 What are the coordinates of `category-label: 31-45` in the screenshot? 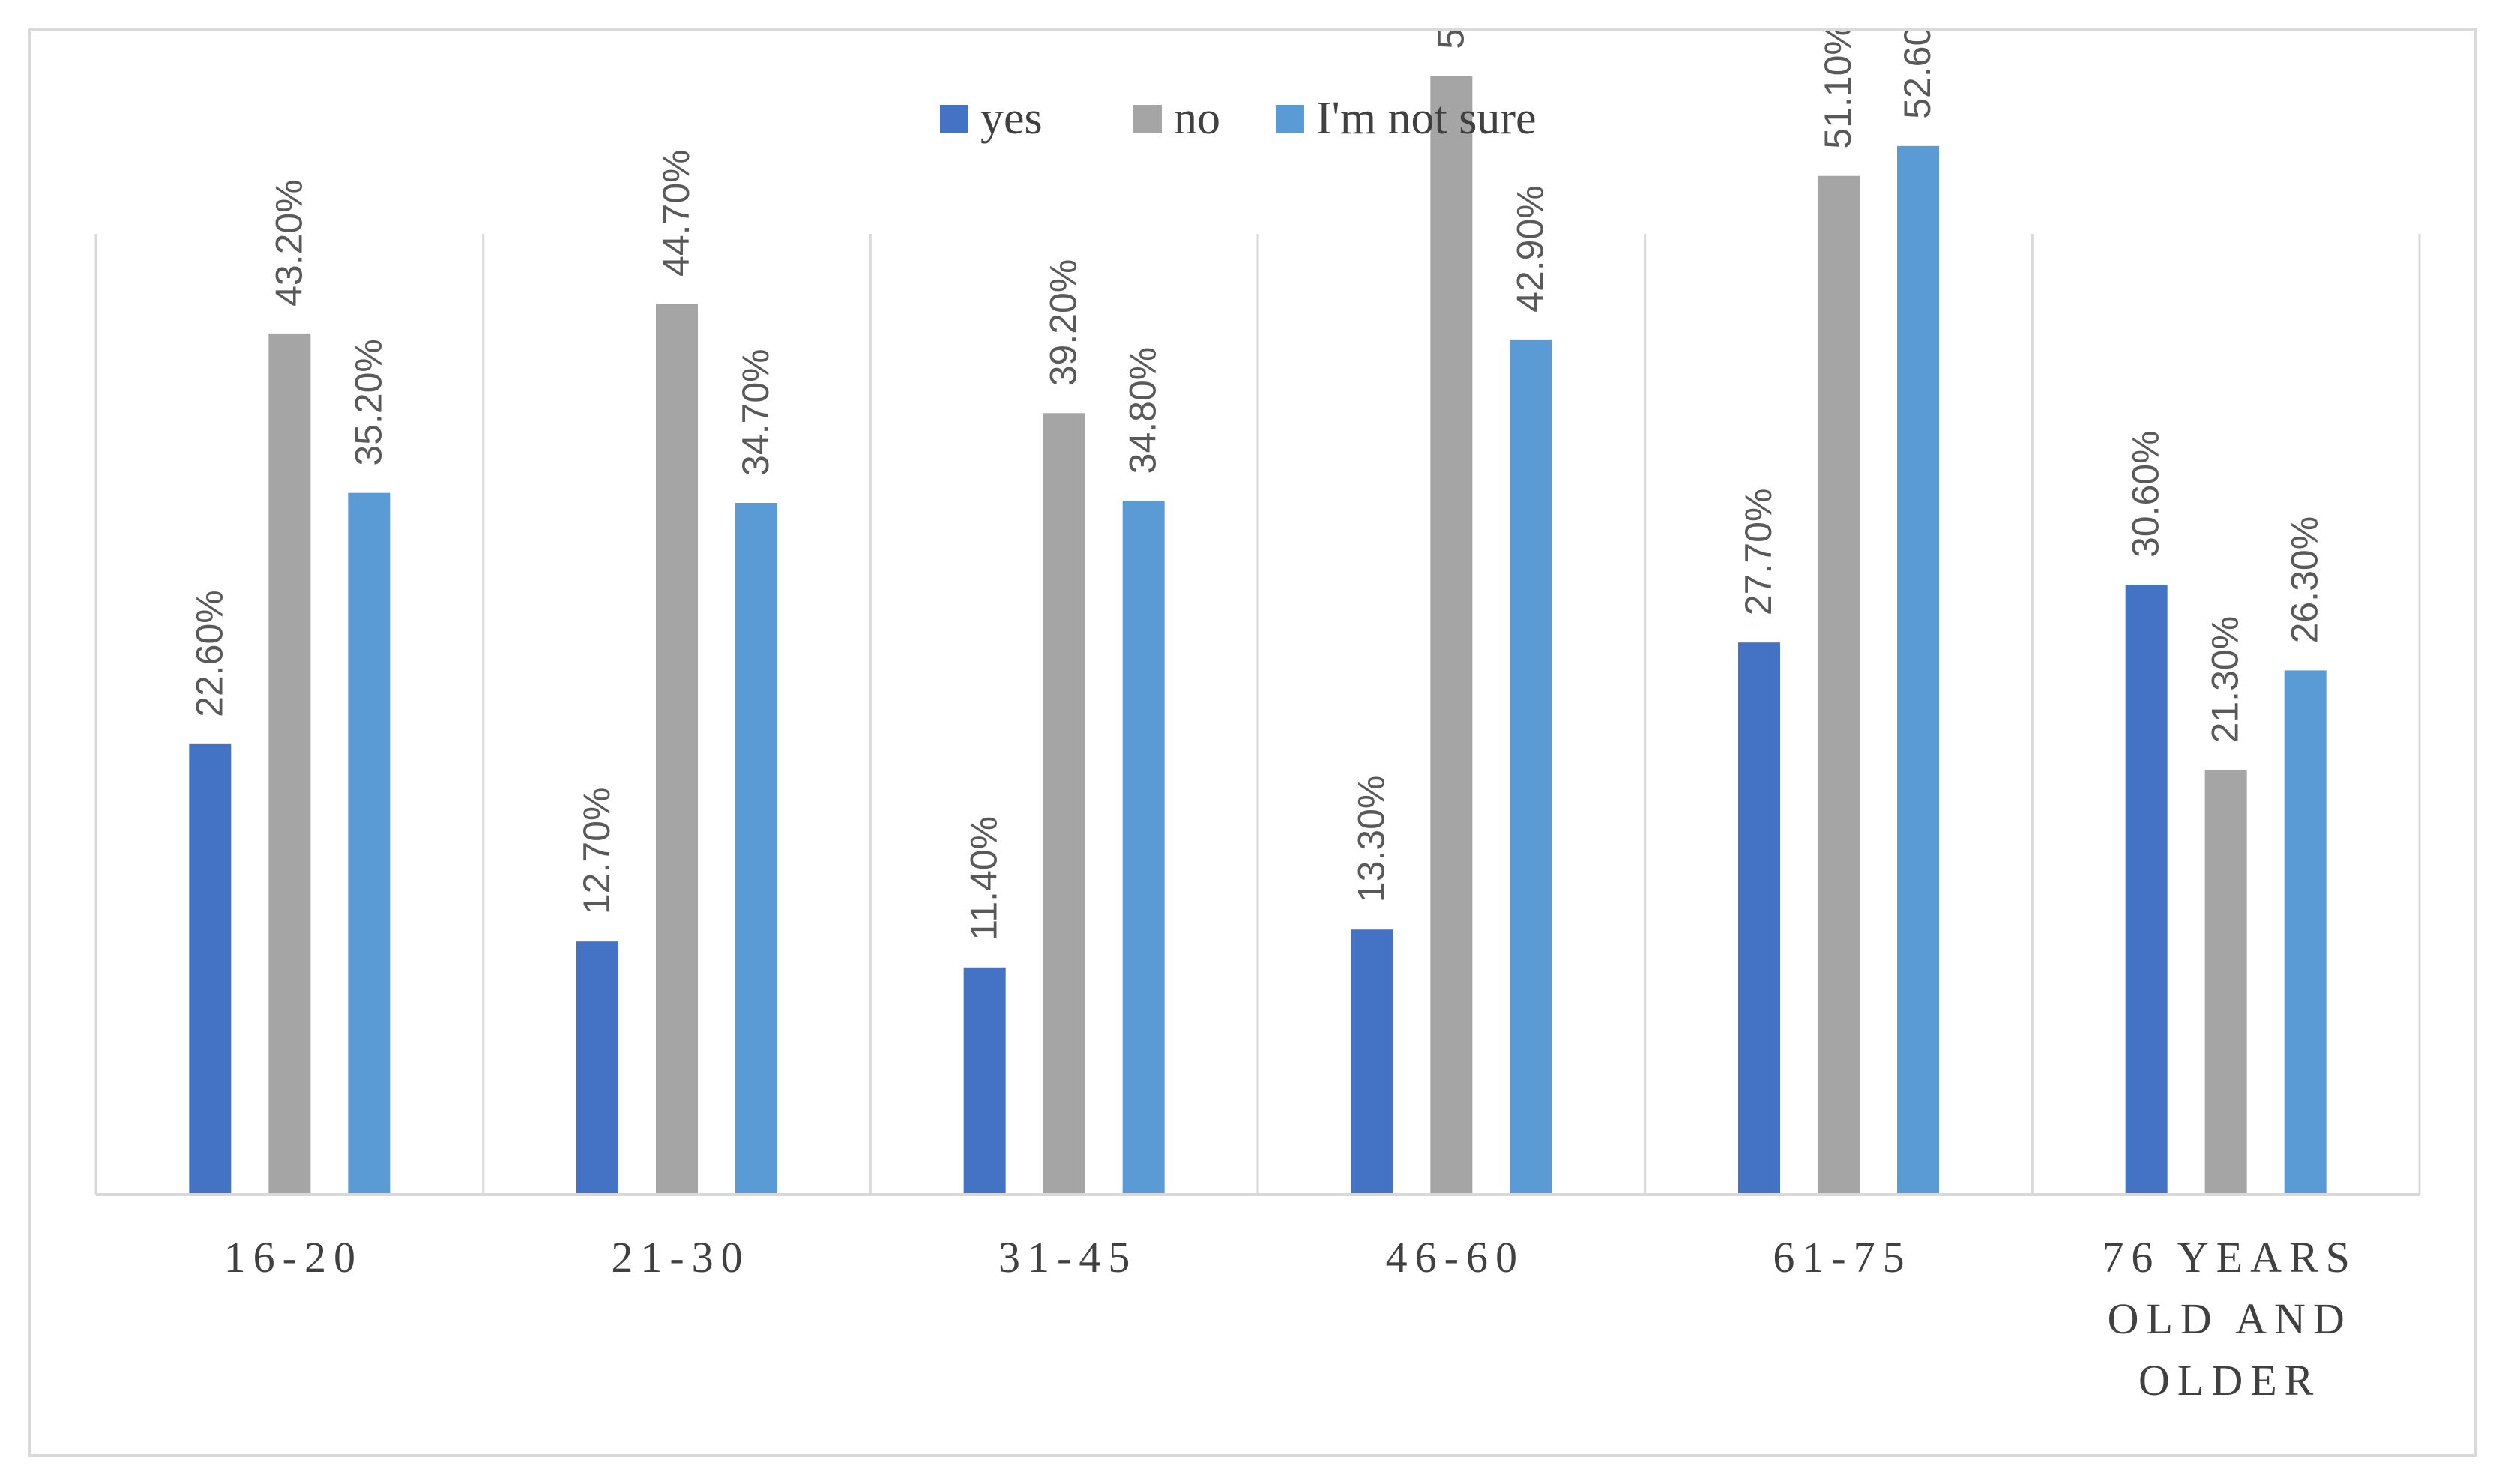 It's located at (1067, 1257).